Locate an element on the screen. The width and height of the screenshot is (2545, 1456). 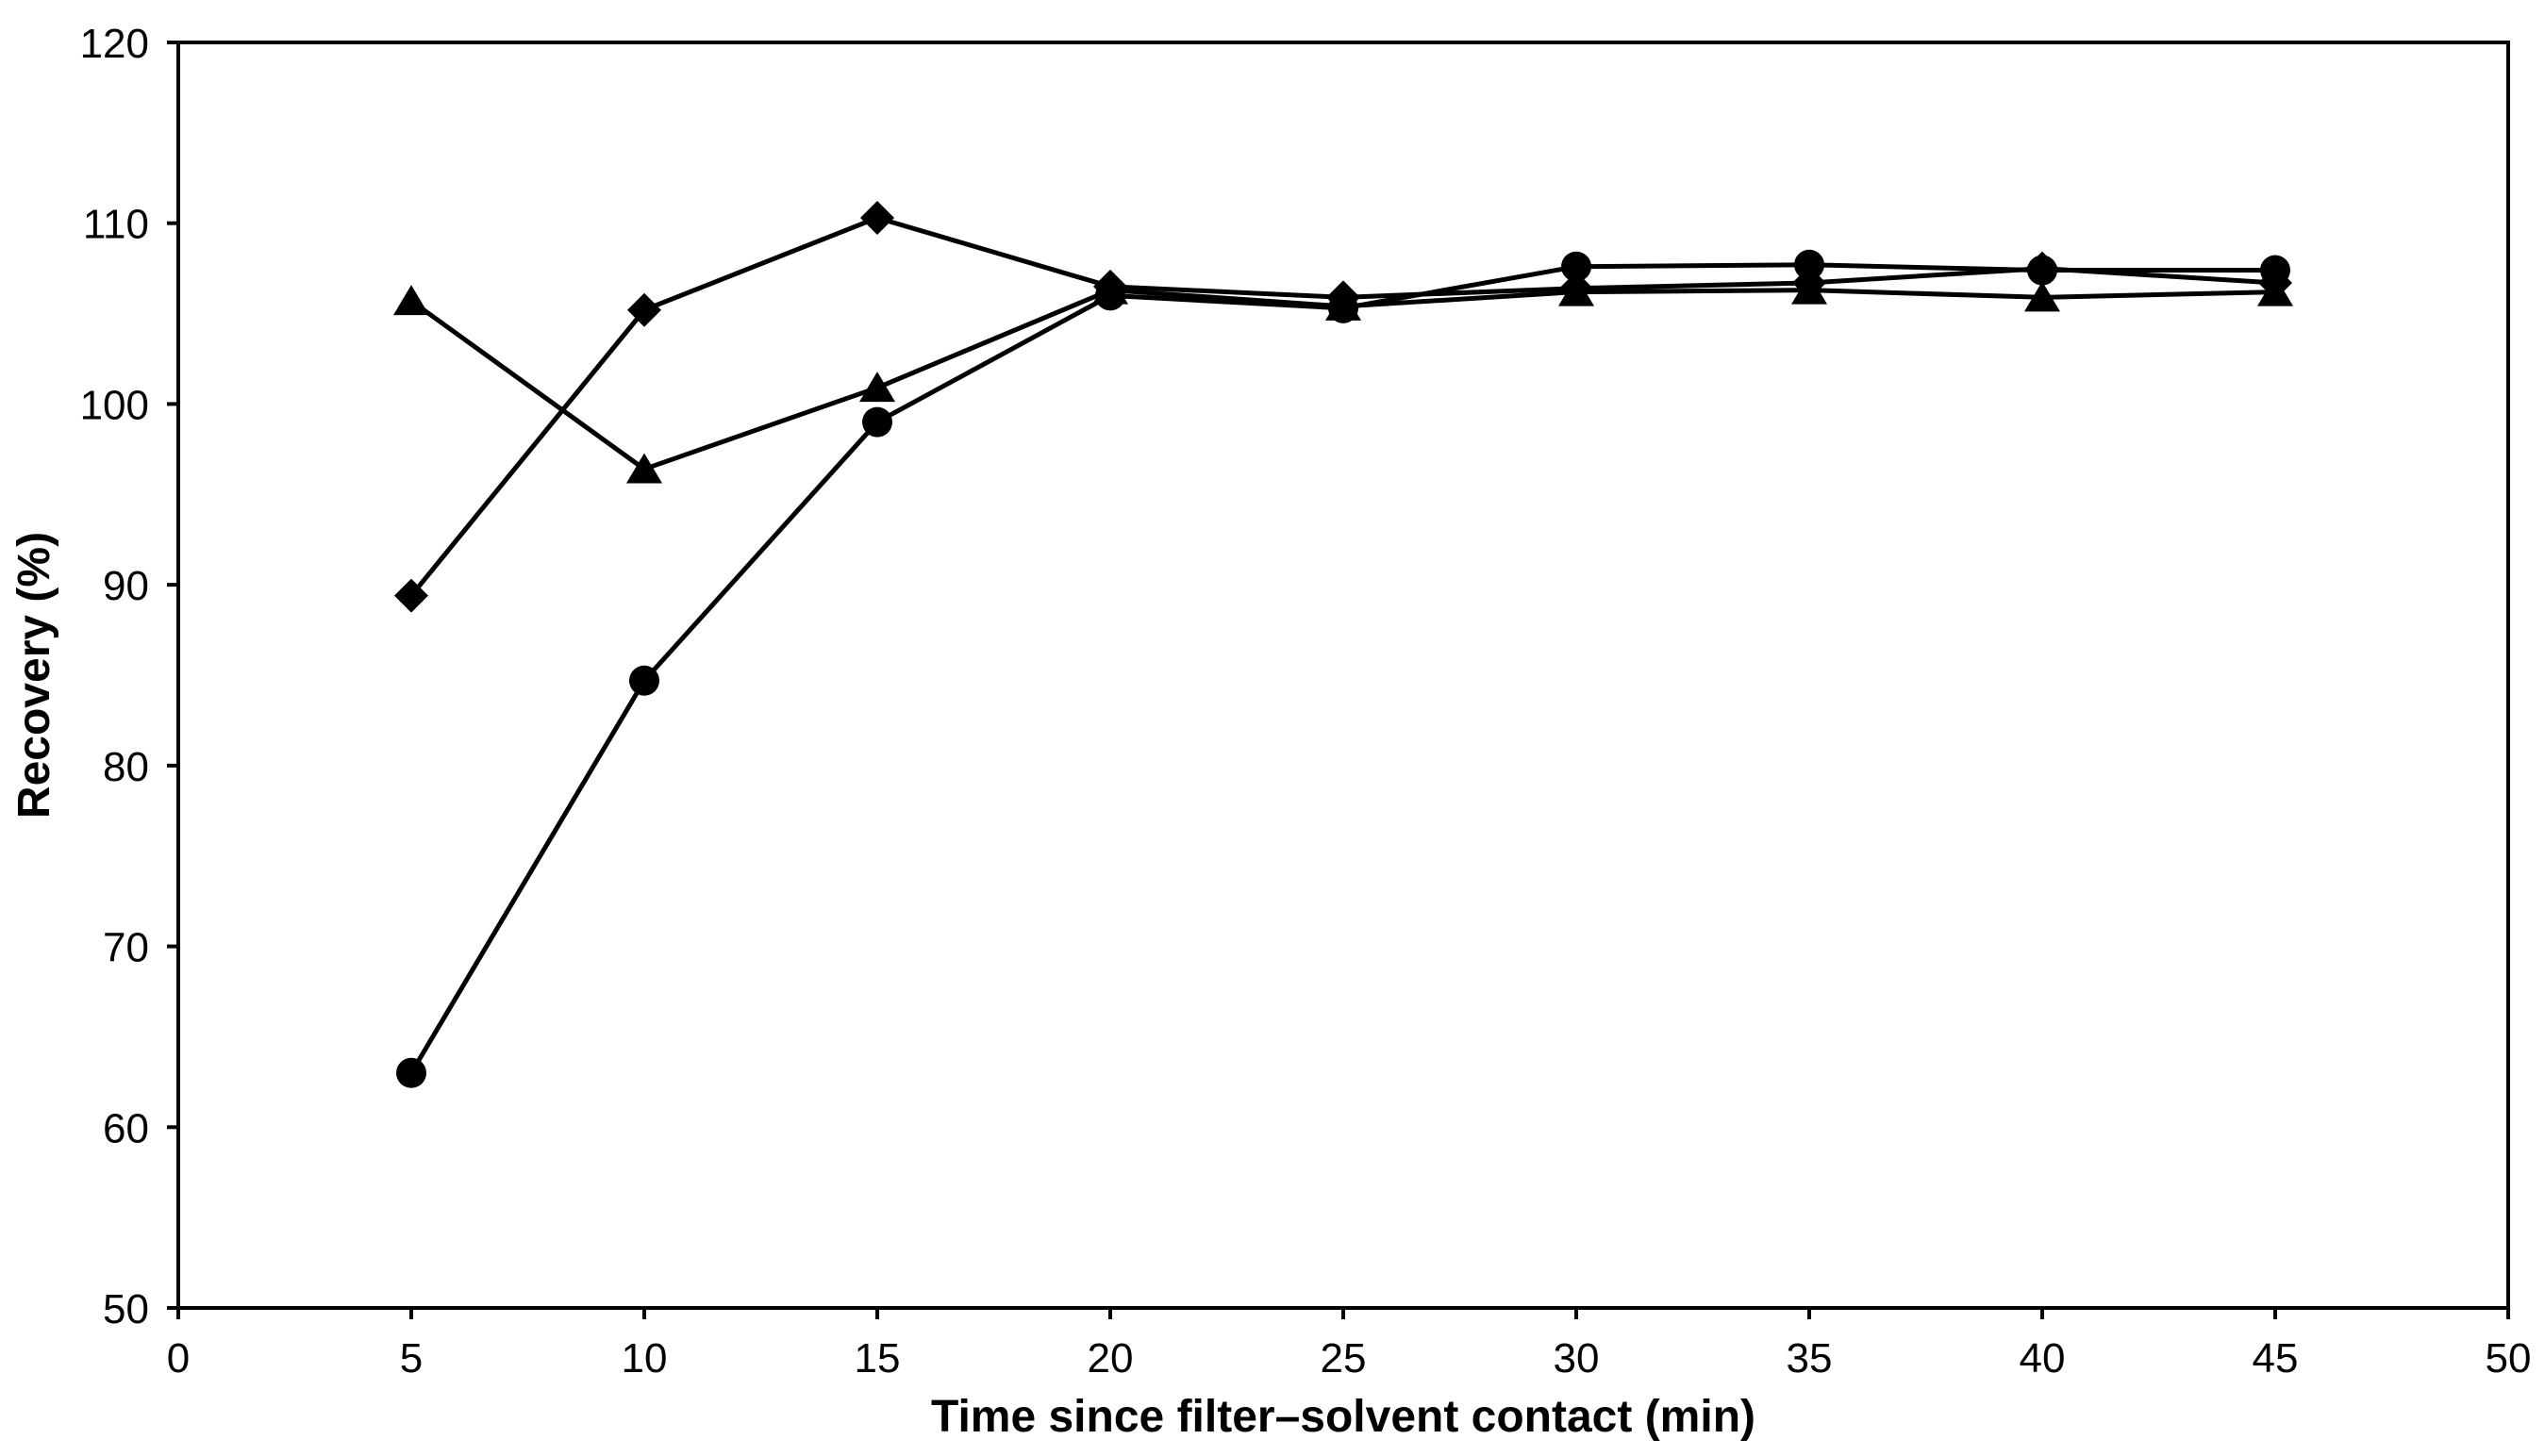
x-axis-title: Time since filter–solvent contact (min) is located at coordinates (1343, 1417).